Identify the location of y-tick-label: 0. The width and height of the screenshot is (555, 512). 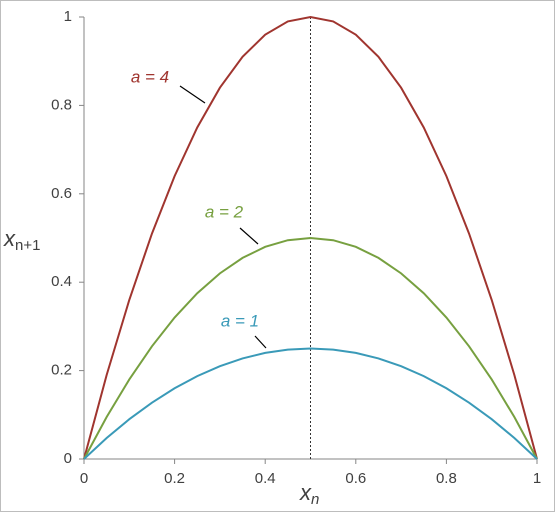
(68, 458).